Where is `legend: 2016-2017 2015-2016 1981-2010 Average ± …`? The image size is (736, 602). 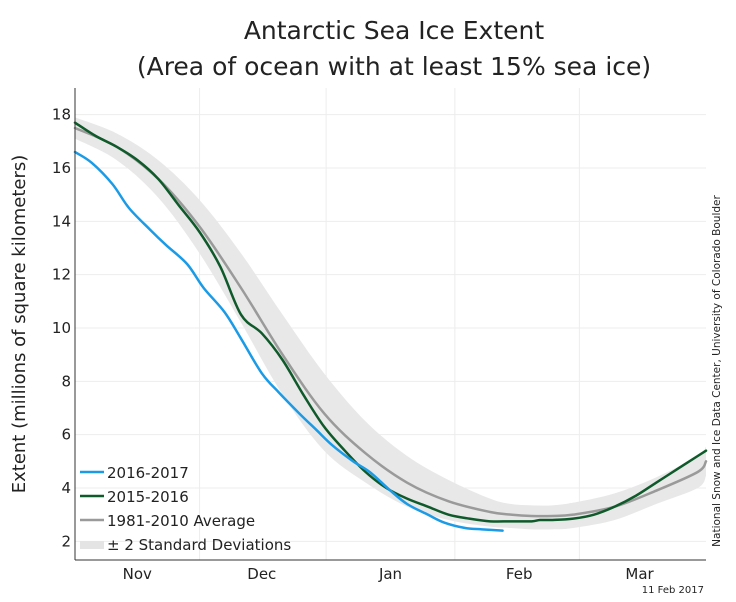
legend: 2016-2017 2015-2016 1981-2010 Average ± … is located at coordinates (185, 509).